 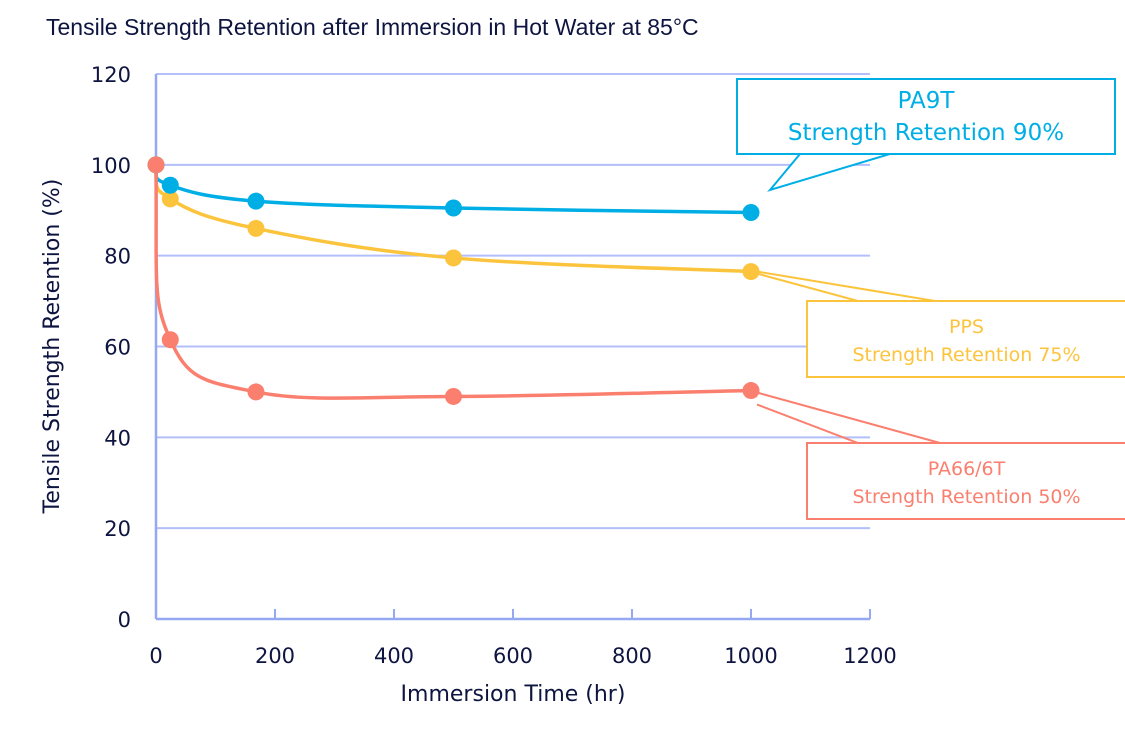 I want to click on callout-pa9t: PA9T Strength Retention 90%, so click(x=926, y=116).